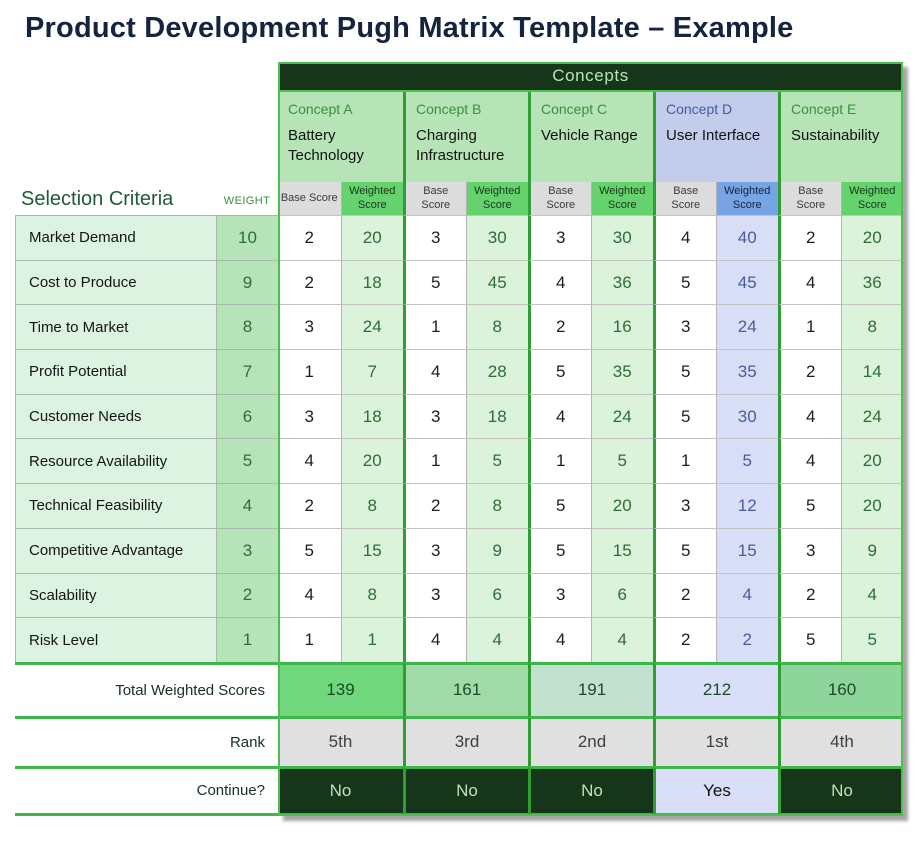 This screenshot has width=919, height=848. I want to click on criterion-weight-cell: 5, so click(247, 461).